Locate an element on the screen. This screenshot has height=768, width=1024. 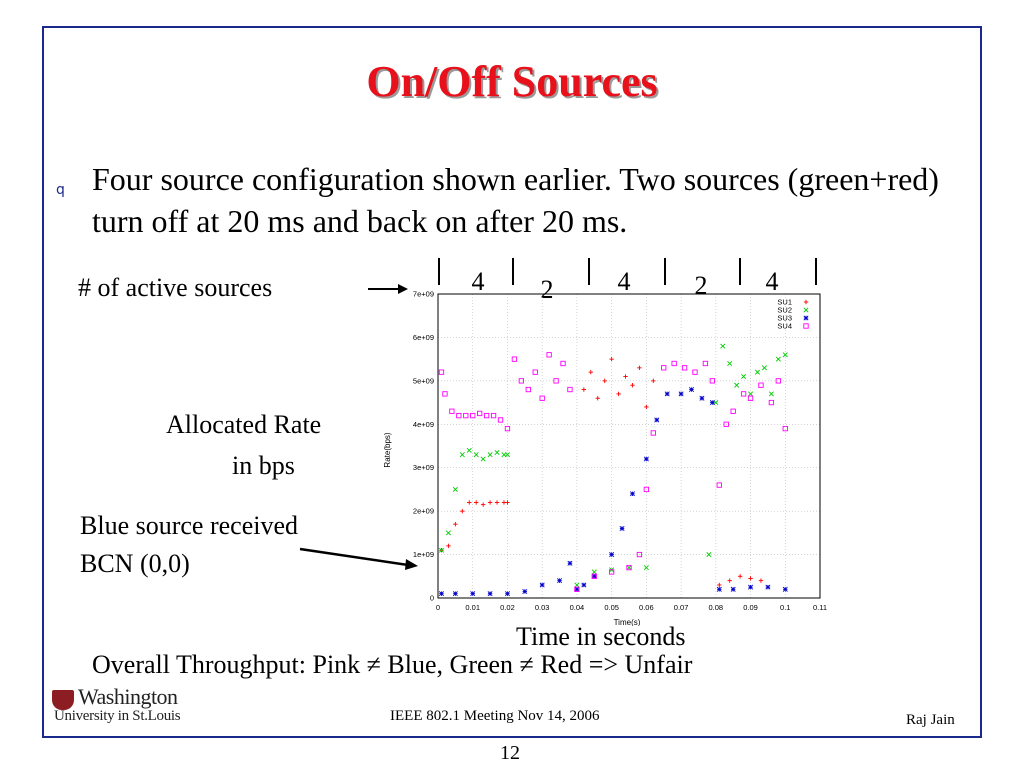
logo-wordmark-line2: University in St.Louis is located at coordinates (117, 716).